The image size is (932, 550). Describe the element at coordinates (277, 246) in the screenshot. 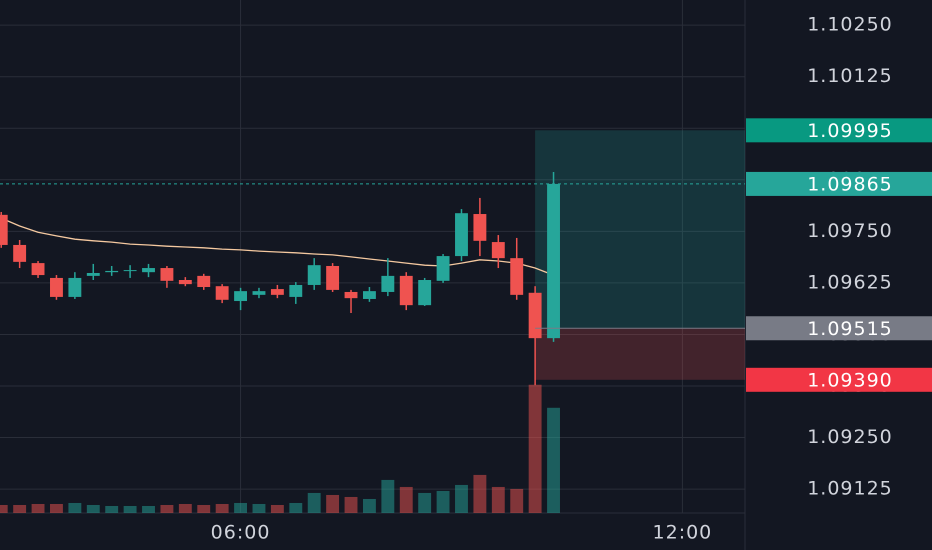

I see `moving-average` at that location.